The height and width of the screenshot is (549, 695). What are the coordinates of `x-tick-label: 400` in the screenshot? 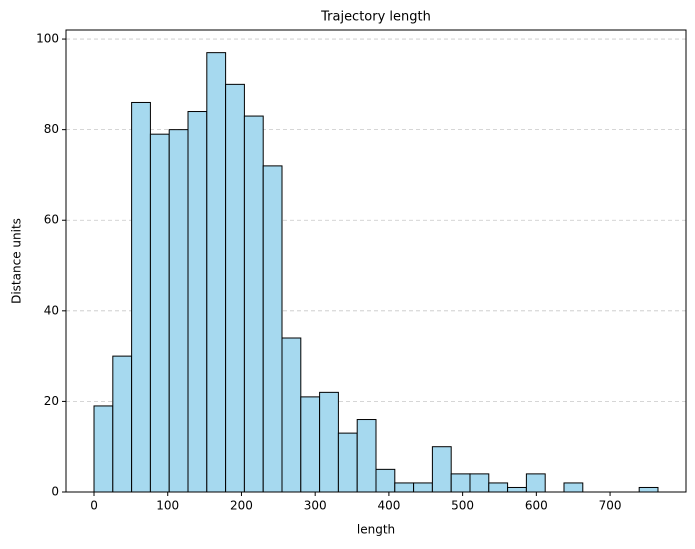 It's located at (388, 506).